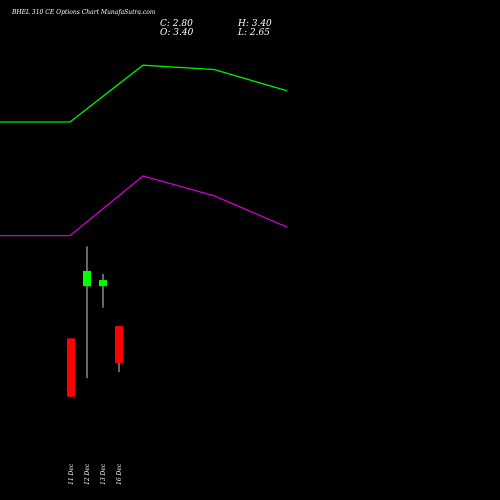  What do you see at coordinates (254, 33) in the screenshot?
I see `low-value: L: 2.65` at bounding box center [254, 33].